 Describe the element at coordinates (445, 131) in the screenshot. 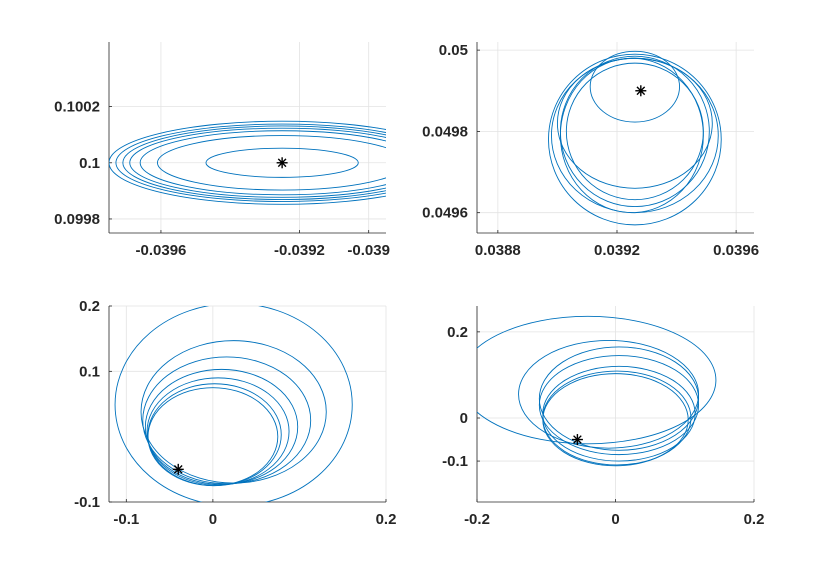

I see `y-tick-label: 0.0498` at that location.